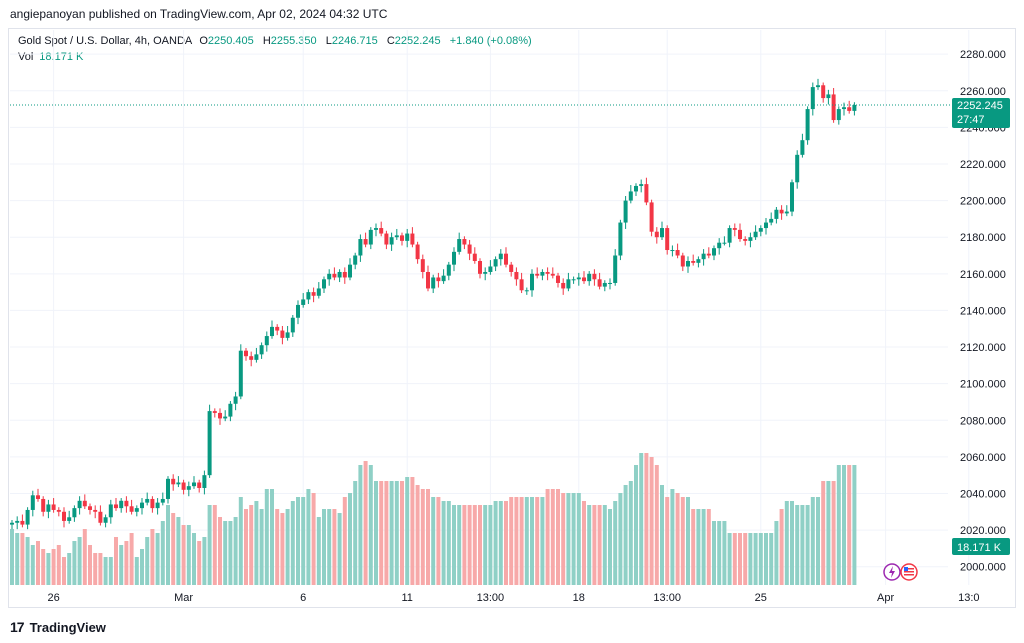 This screenshot has height=643, width=1024. What do you see at coordinates (983, 311) in the screenshot?
I see `y-tick-label: 2140.000` at bounding box center [983, 311].